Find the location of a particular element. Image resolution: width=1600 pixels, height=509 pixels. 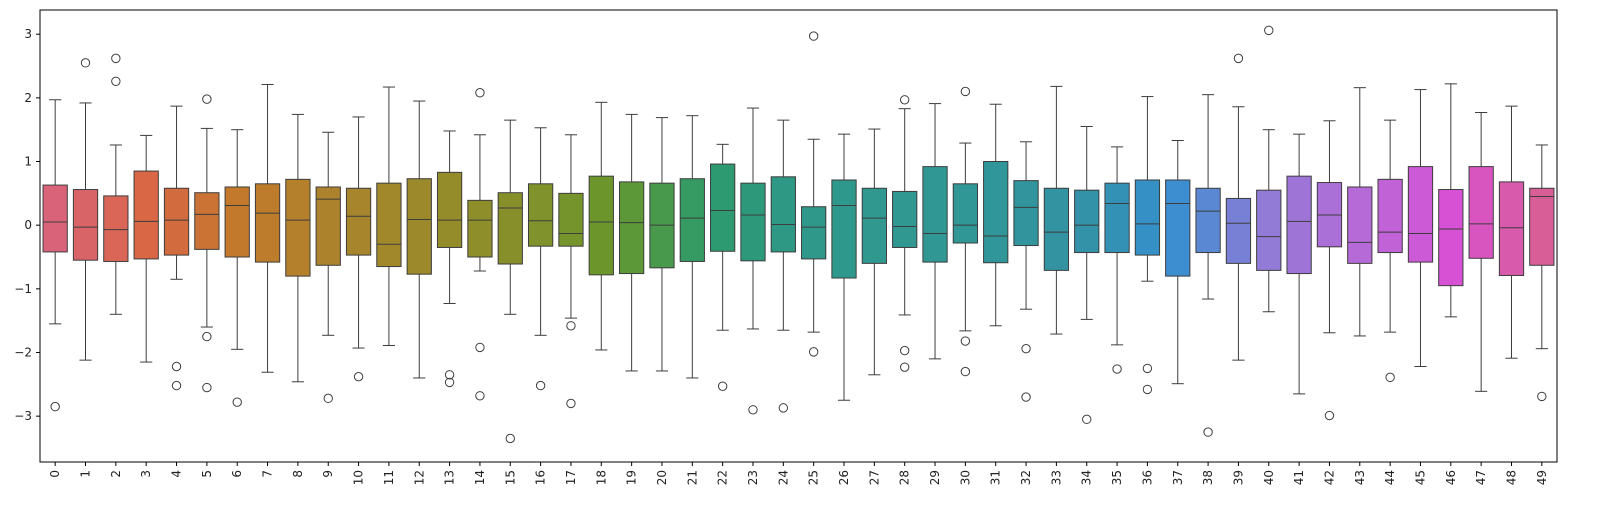

x-tick-label: 12 is located at coordinates (419, 477).